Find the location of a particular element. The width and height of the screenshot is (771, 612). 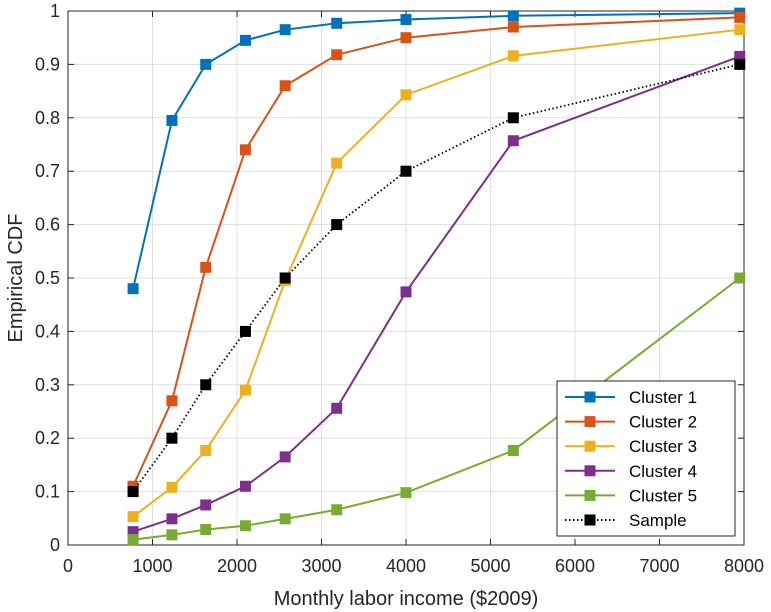

y-tick-label: 0.5 is located at coordinates (47, 278).